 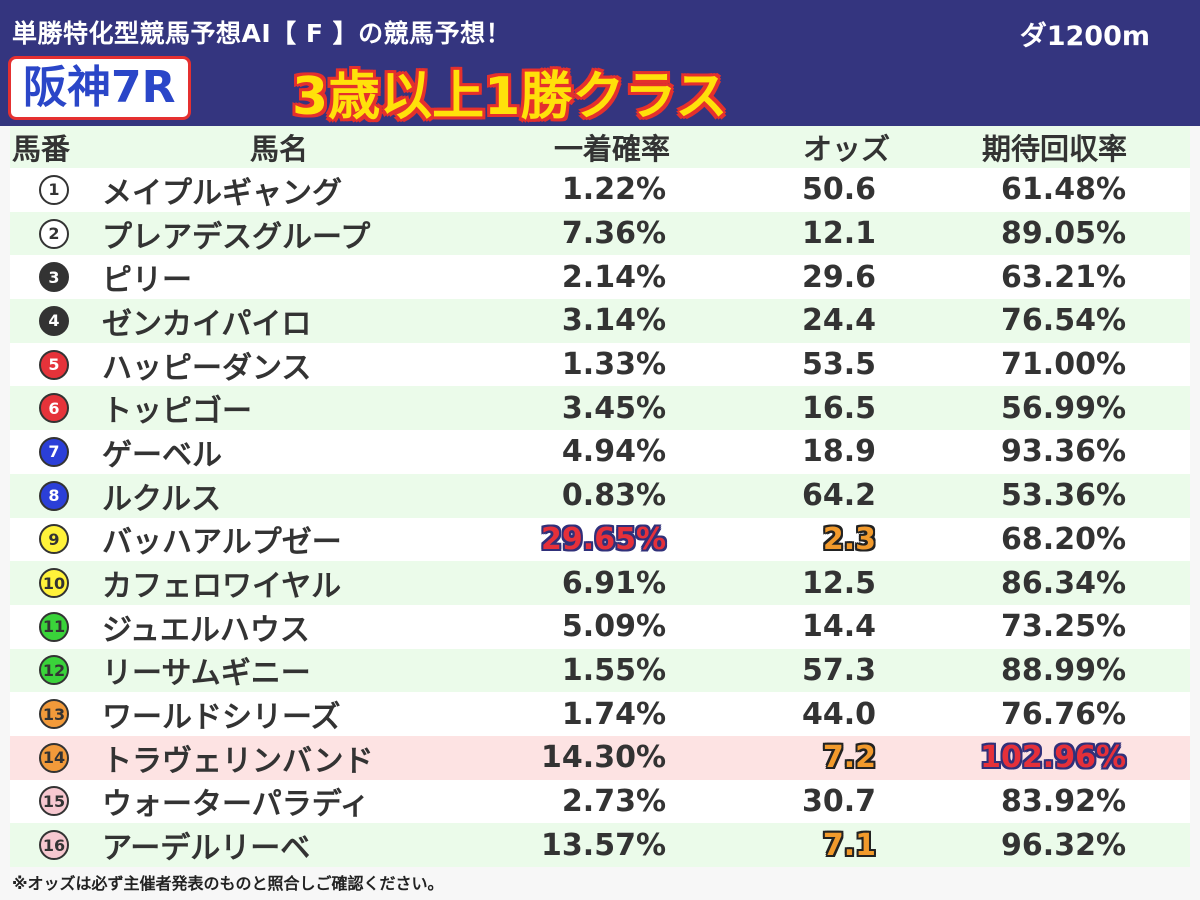 What do you see at coordinates (1063, 627) in the screenshot?
I see `expected-return-text: 73.25%` at bounding box center [1063, 627].